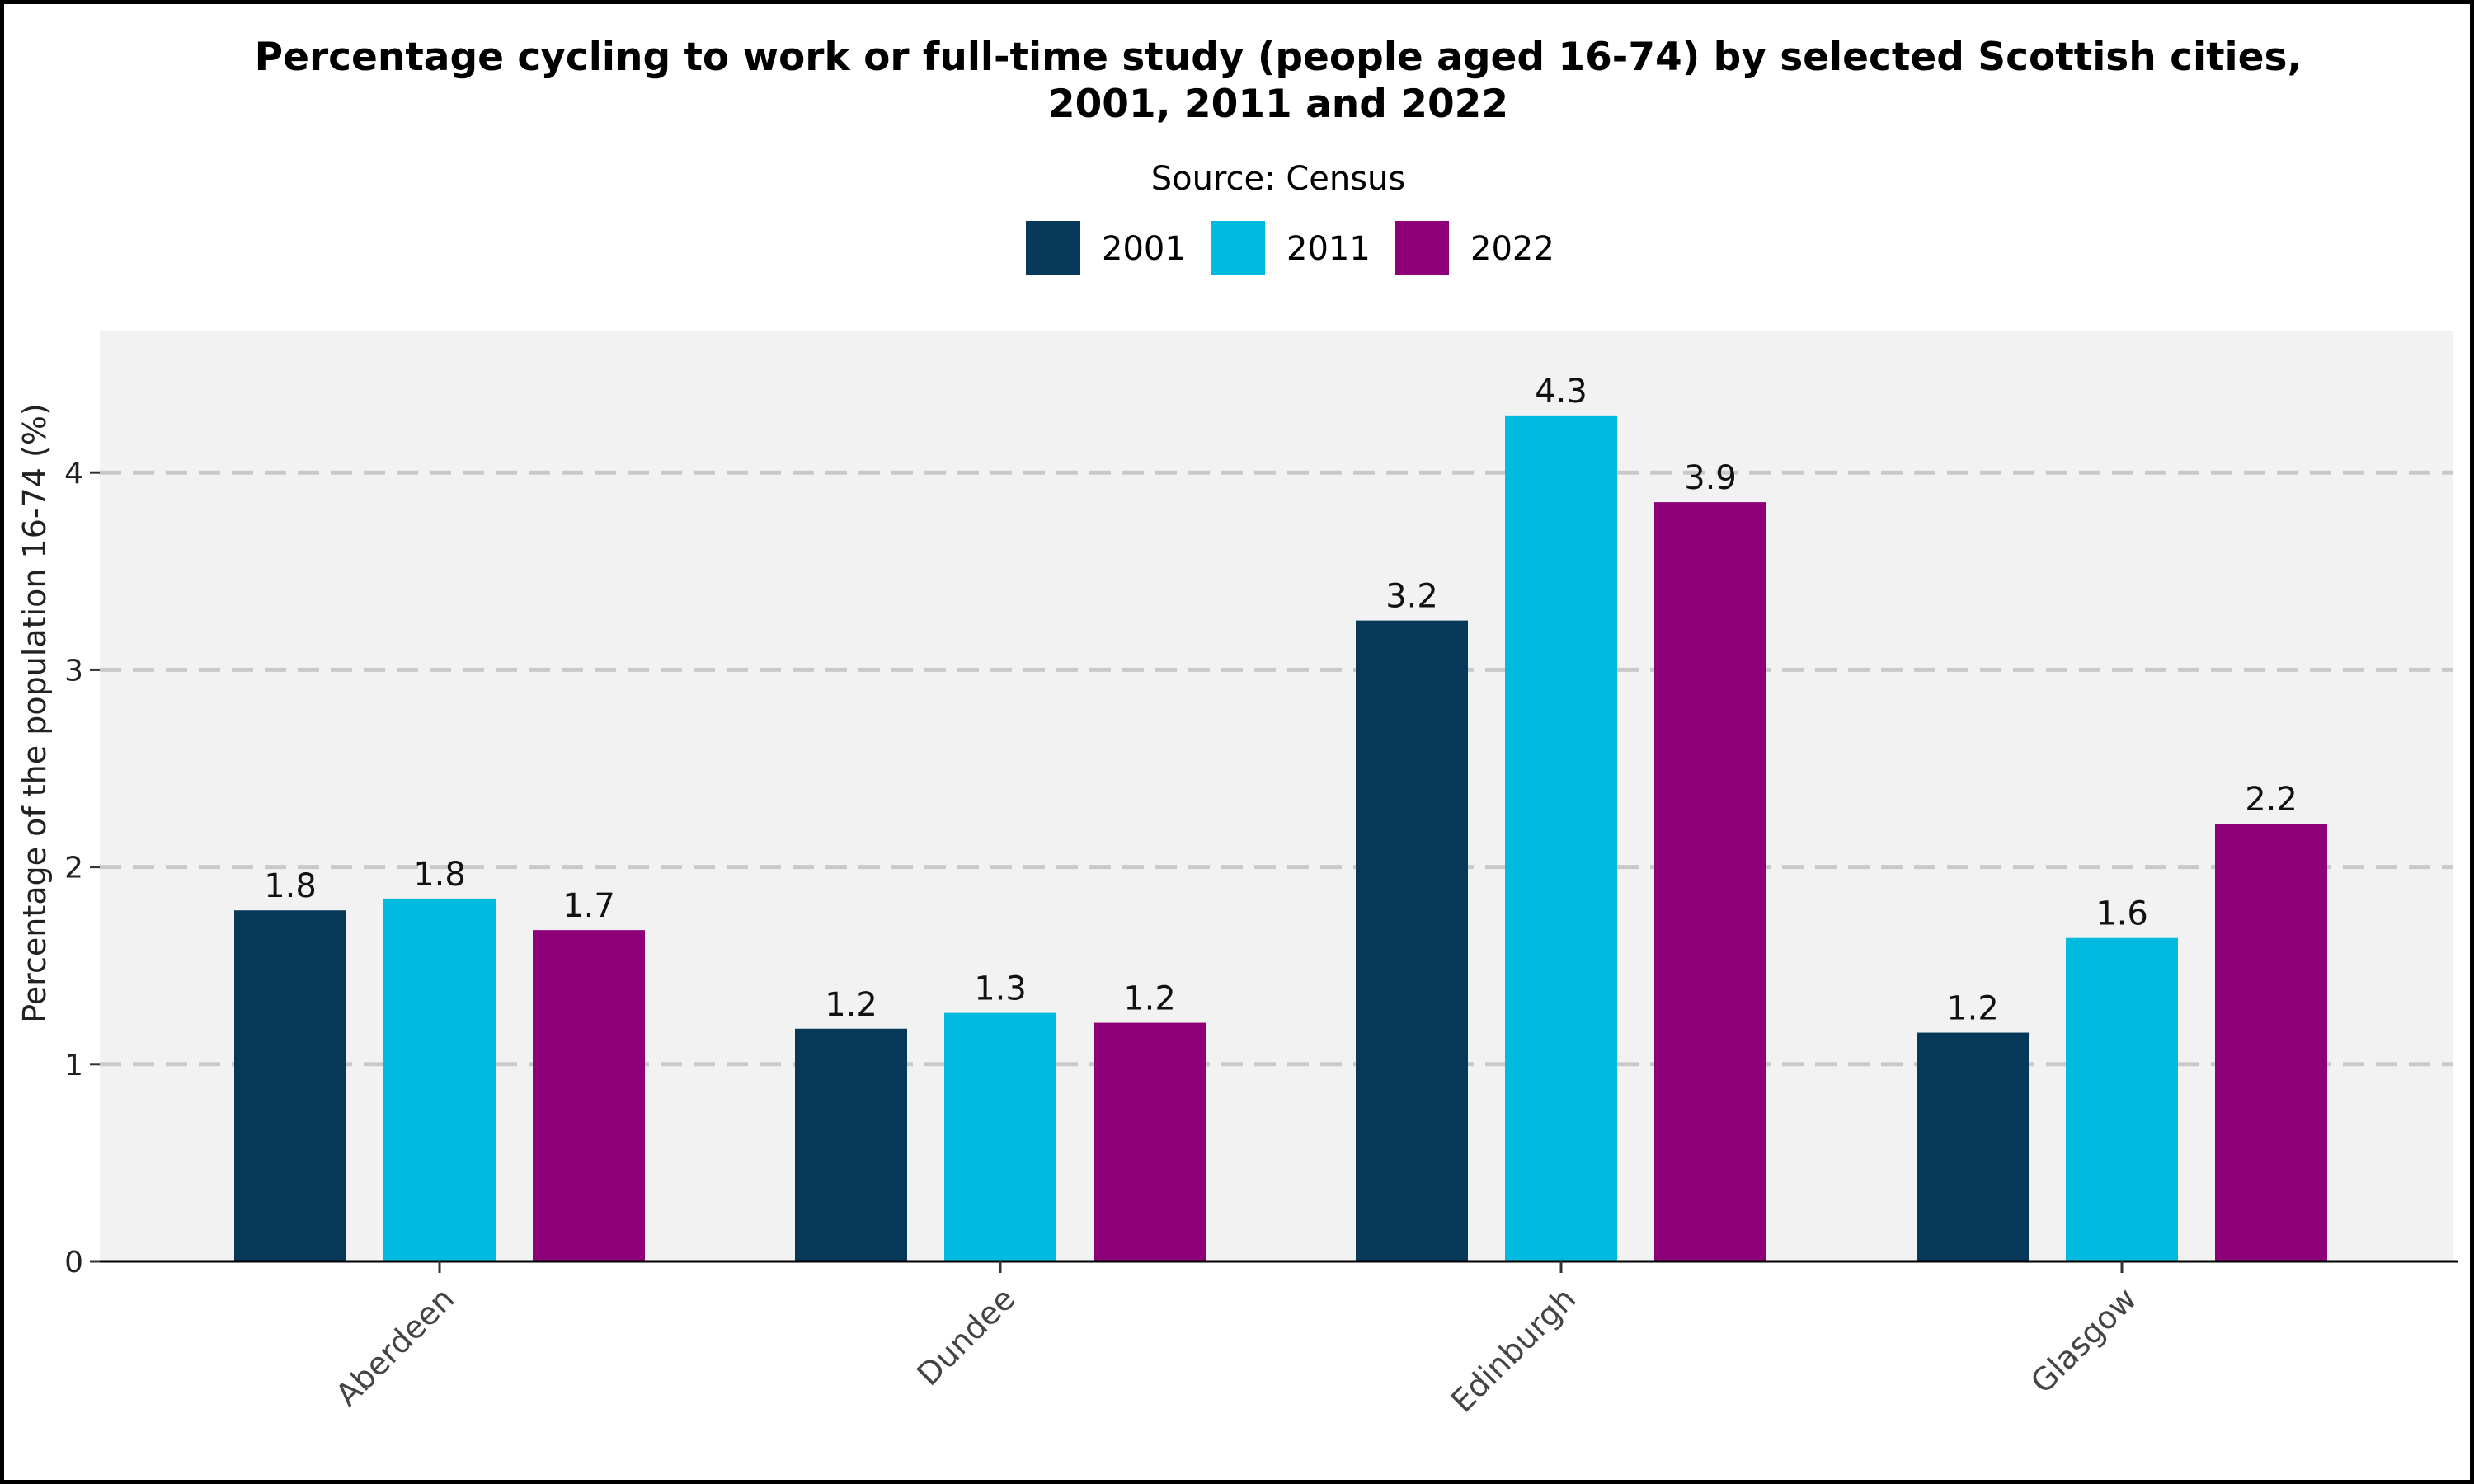 The image size is (2474, 1484). What do you see at coordinates (2083, 1340) in the screenshot?
I see `x-tick-label: Glasgow` at bounding box center [2083, 1340].